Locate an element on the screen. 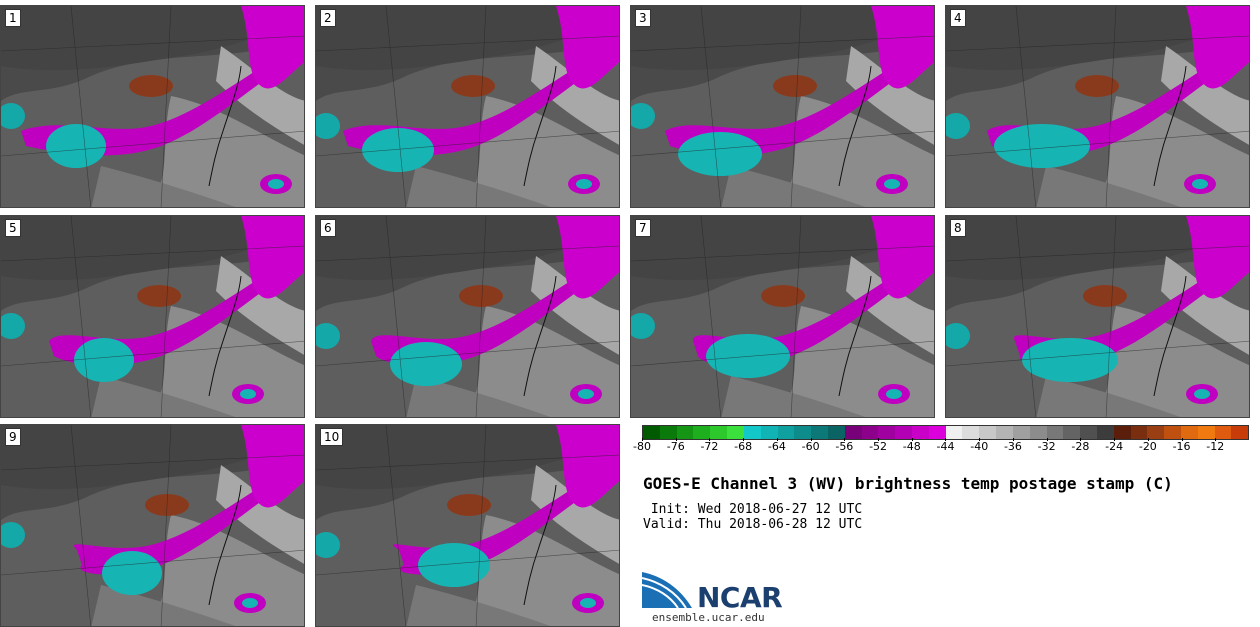 Image resolution: width=1260 pixels, height=627 pixels. panel-label: 7 is located at coordinates (643, 228).